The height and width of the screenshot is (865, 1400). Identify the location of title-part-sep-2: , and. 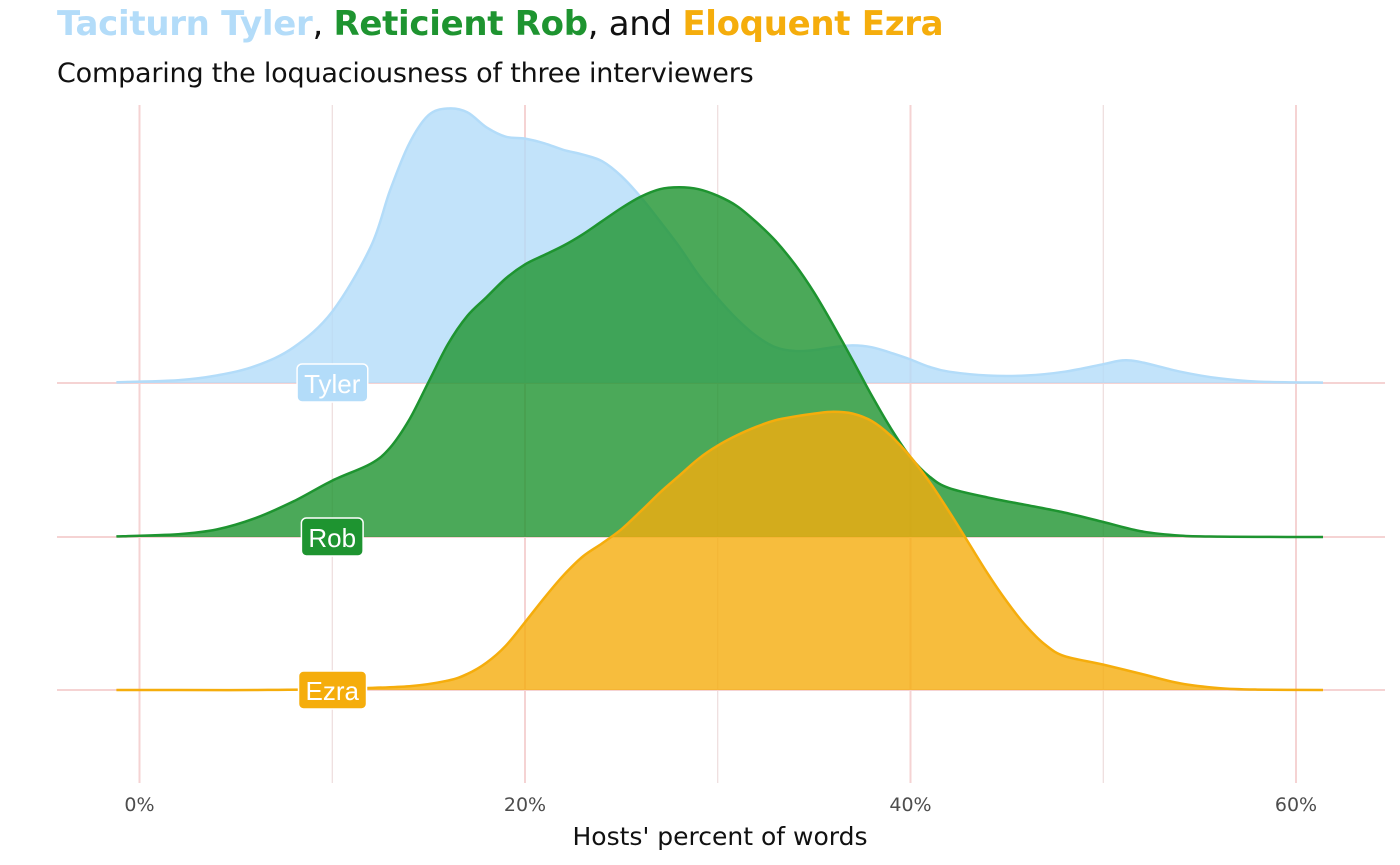
(635, 24).